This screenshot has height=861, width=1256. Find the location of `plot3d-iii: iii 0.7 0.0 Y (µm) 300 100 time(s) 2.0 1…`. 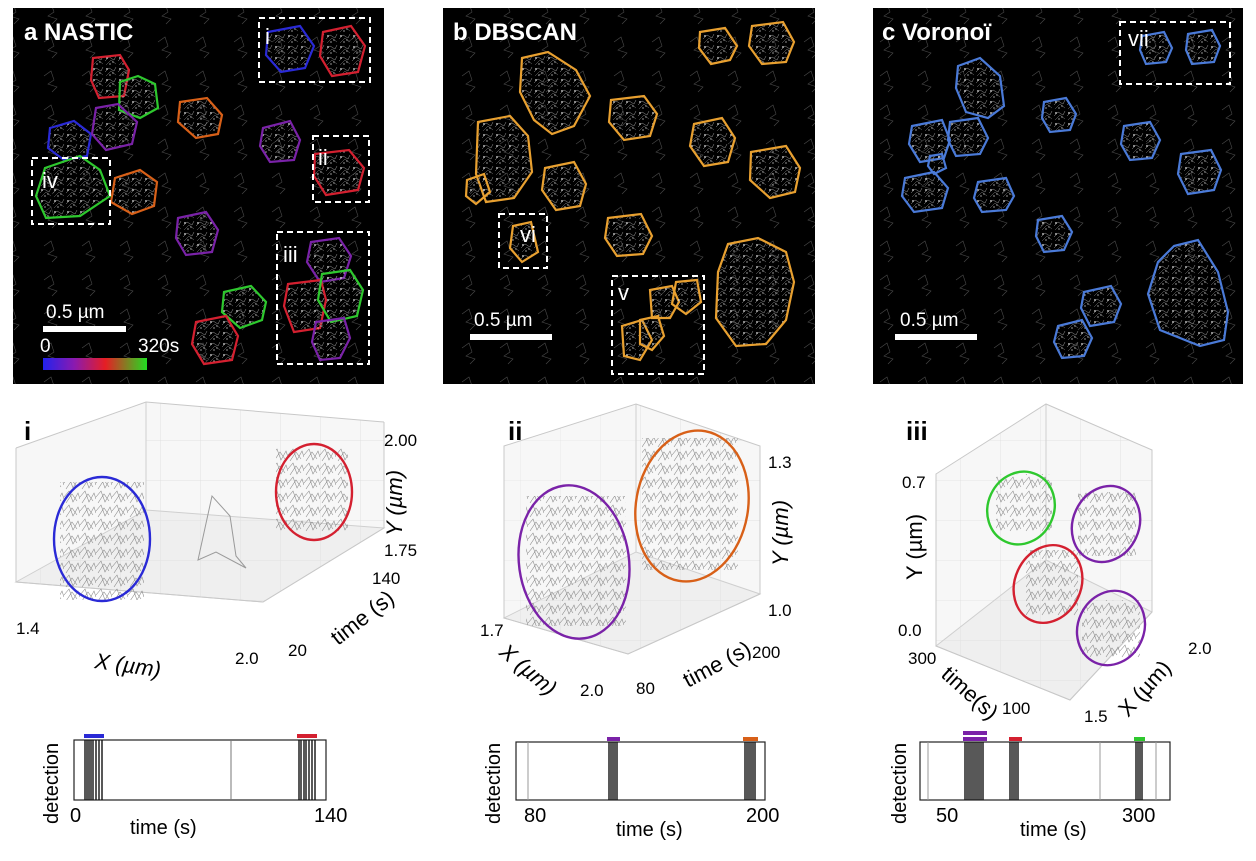

plot3d-iii: iii 0.7 0.0 Y (µm) 300 100 time(s) 2.0 1… is located at coordinates (1055, 564).